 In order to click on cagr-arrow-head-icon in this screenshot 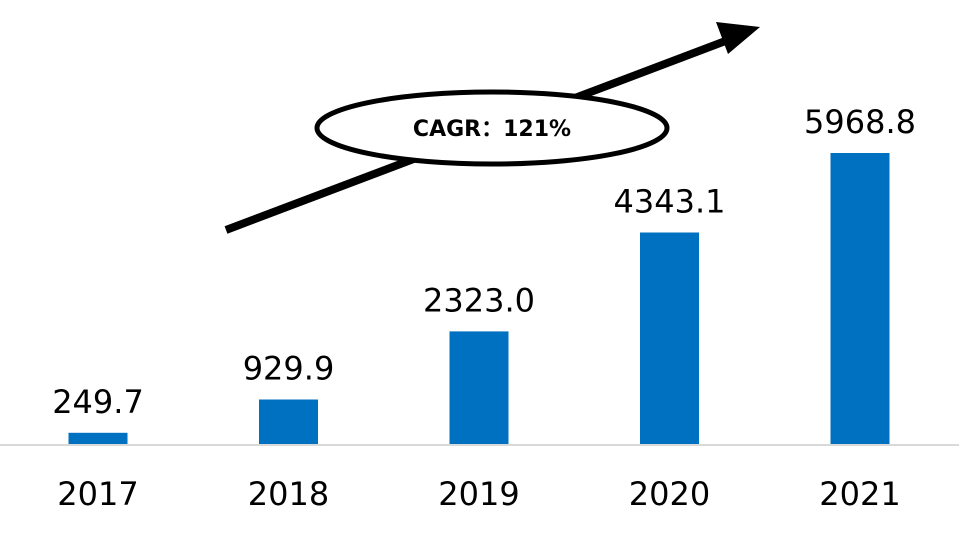, I will do `click(738, 38)`.